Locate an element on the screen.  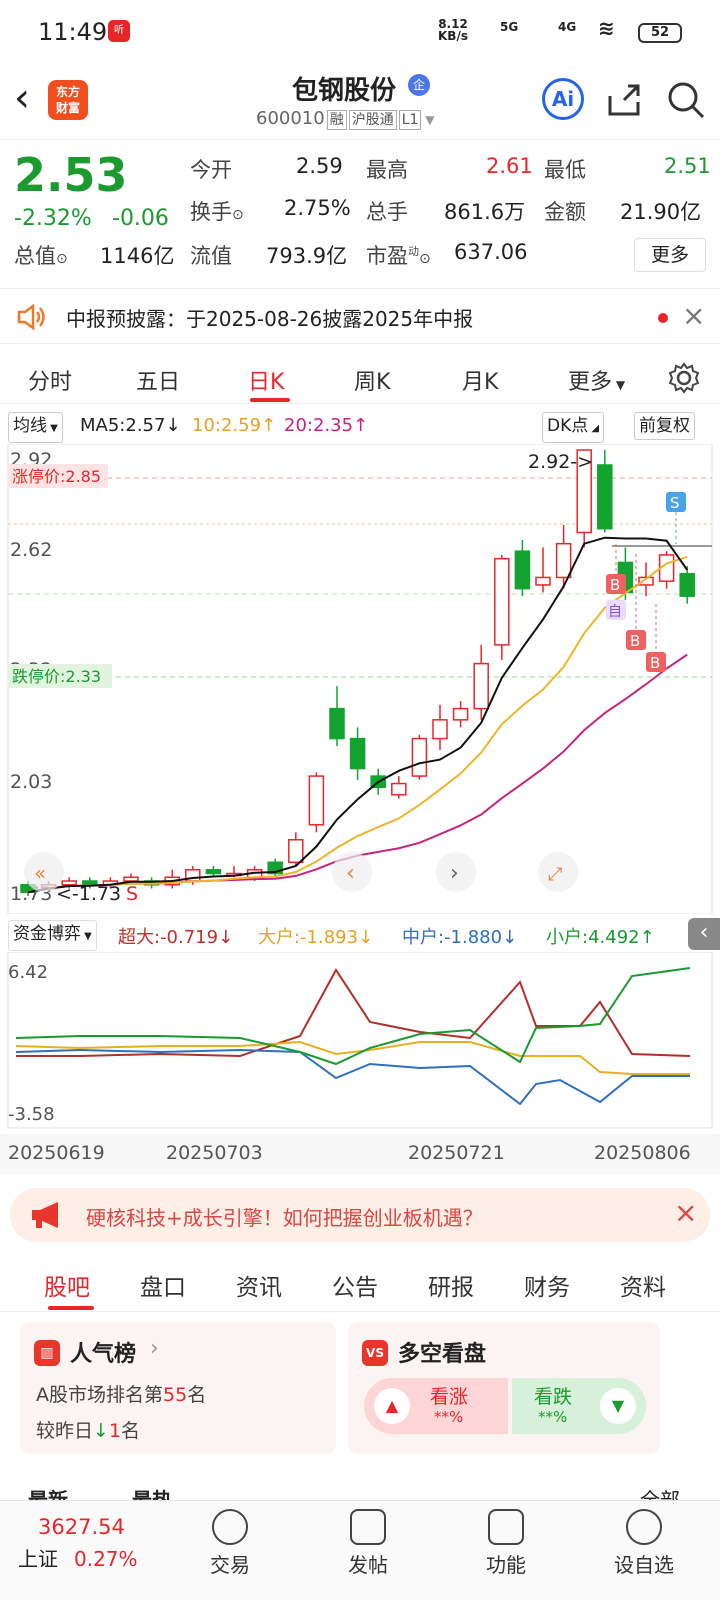
bearish-label: 看跌 is located at coordinates (553, 1397).